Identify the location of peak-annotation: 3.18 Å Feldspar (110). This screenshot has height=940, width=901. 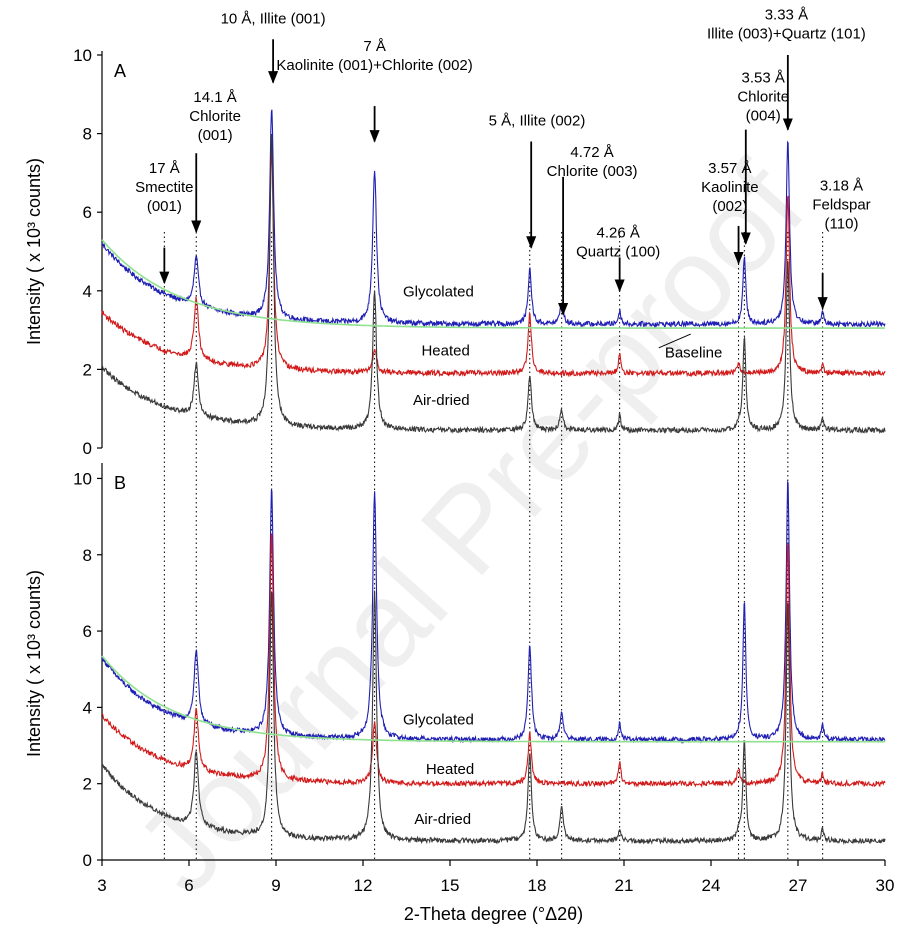
(841, 244).